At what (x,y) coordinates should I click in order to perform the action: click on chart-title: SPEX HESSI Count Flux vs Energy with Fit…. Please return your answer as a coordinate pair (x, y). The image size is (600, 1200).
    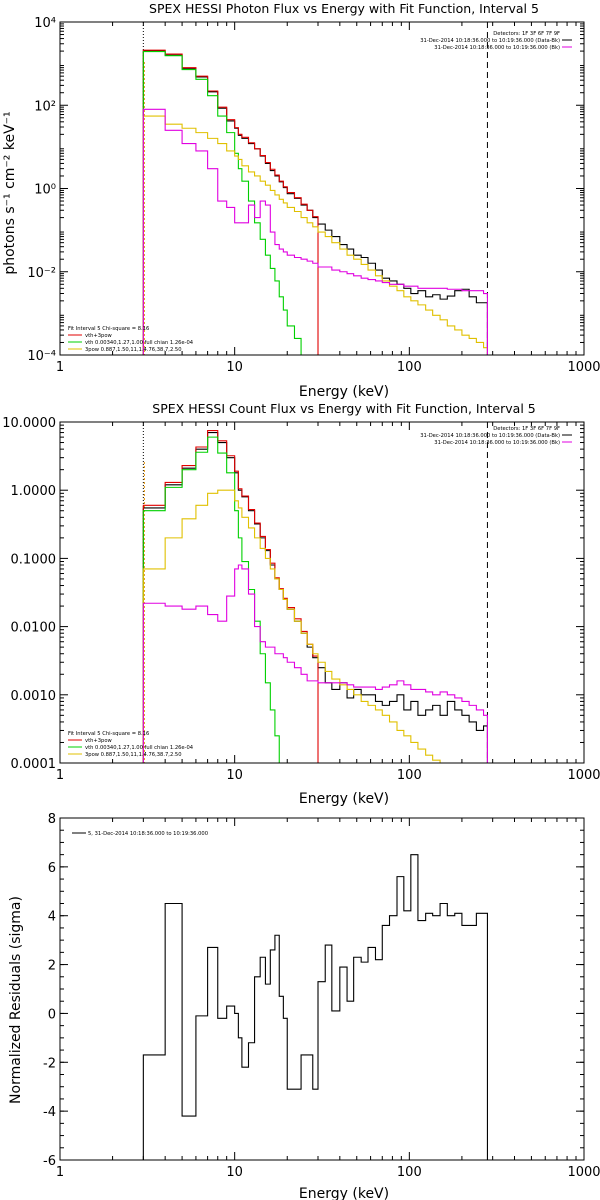
    Looking at the image, I should click on (343, 408).